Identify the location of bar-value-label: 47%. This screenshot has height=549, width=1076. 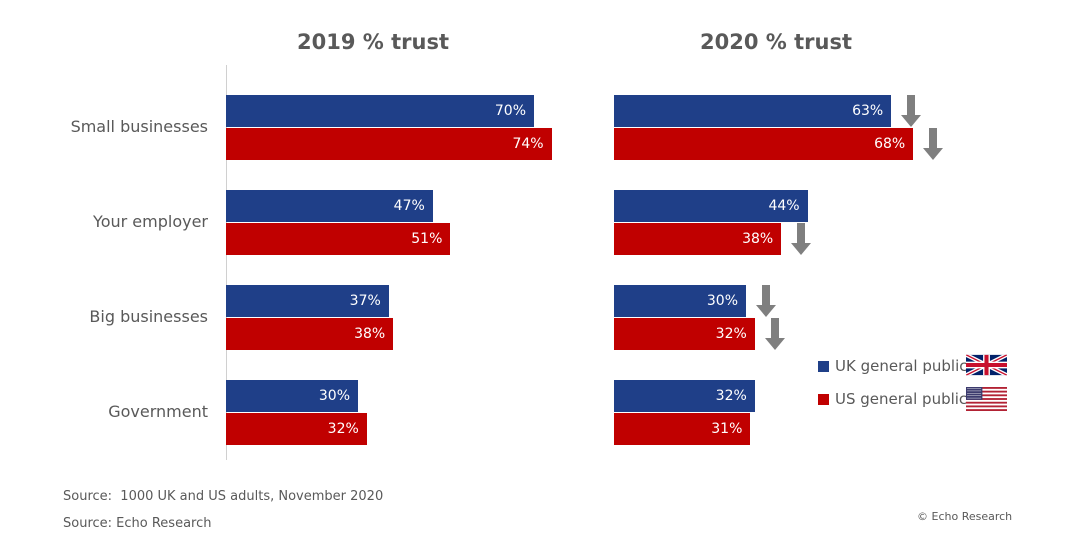
(409, 206).